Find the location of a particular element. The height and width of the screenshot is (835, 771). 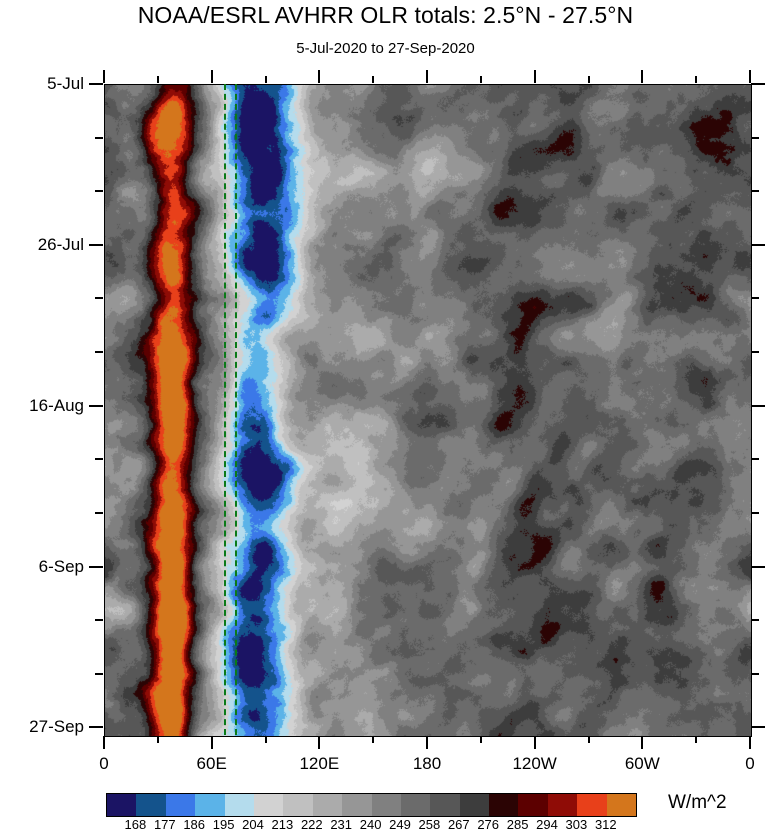

colorbar-tick-label: 231 is located at coordinates (341, 824).